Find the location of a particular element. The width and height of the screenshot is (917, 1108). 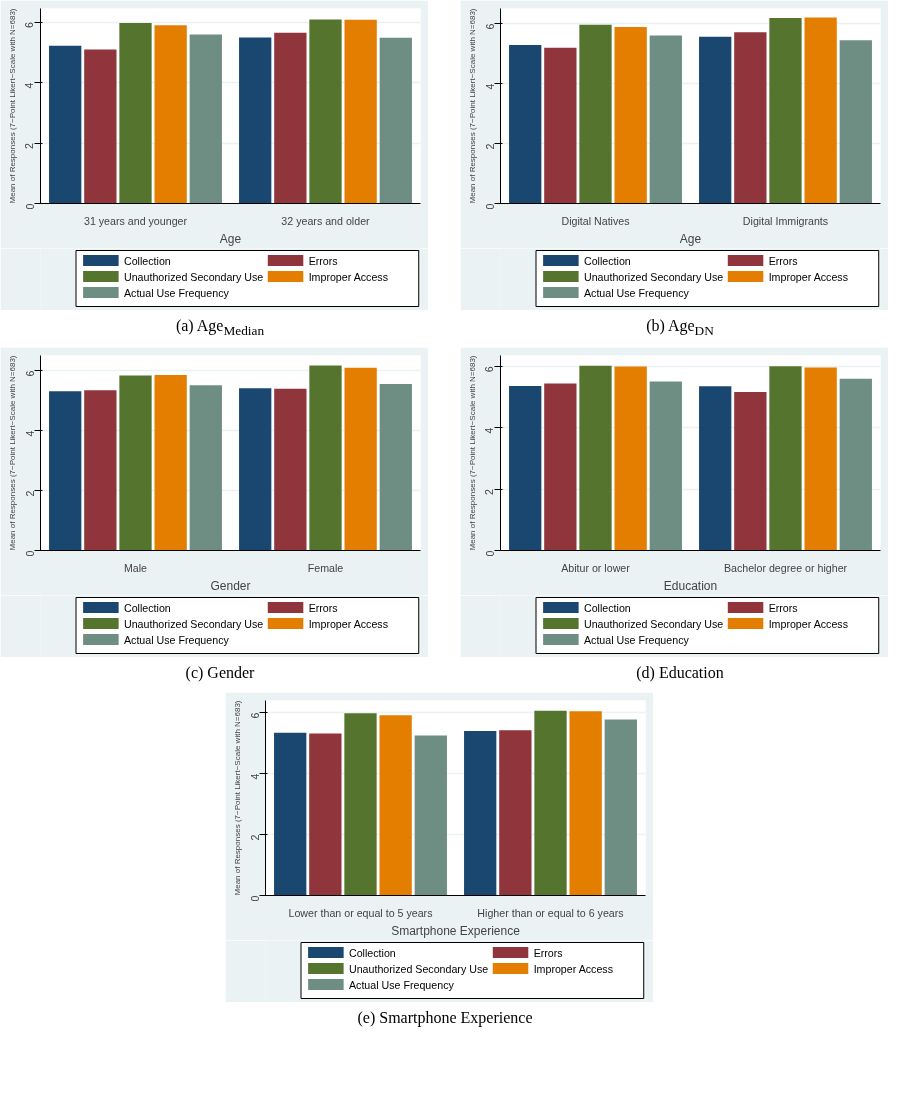

text: (b) Age$_{DN}$ is located at coordinates (680, 328).